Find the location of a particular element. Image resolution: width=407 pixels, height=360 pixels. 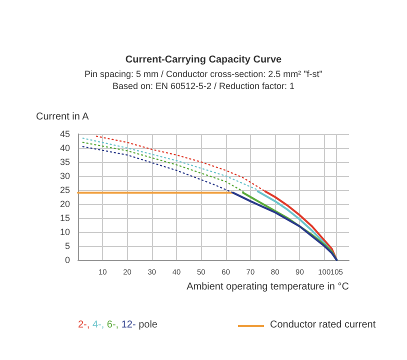

legend-title: pole is located at coordinates (147, 325).